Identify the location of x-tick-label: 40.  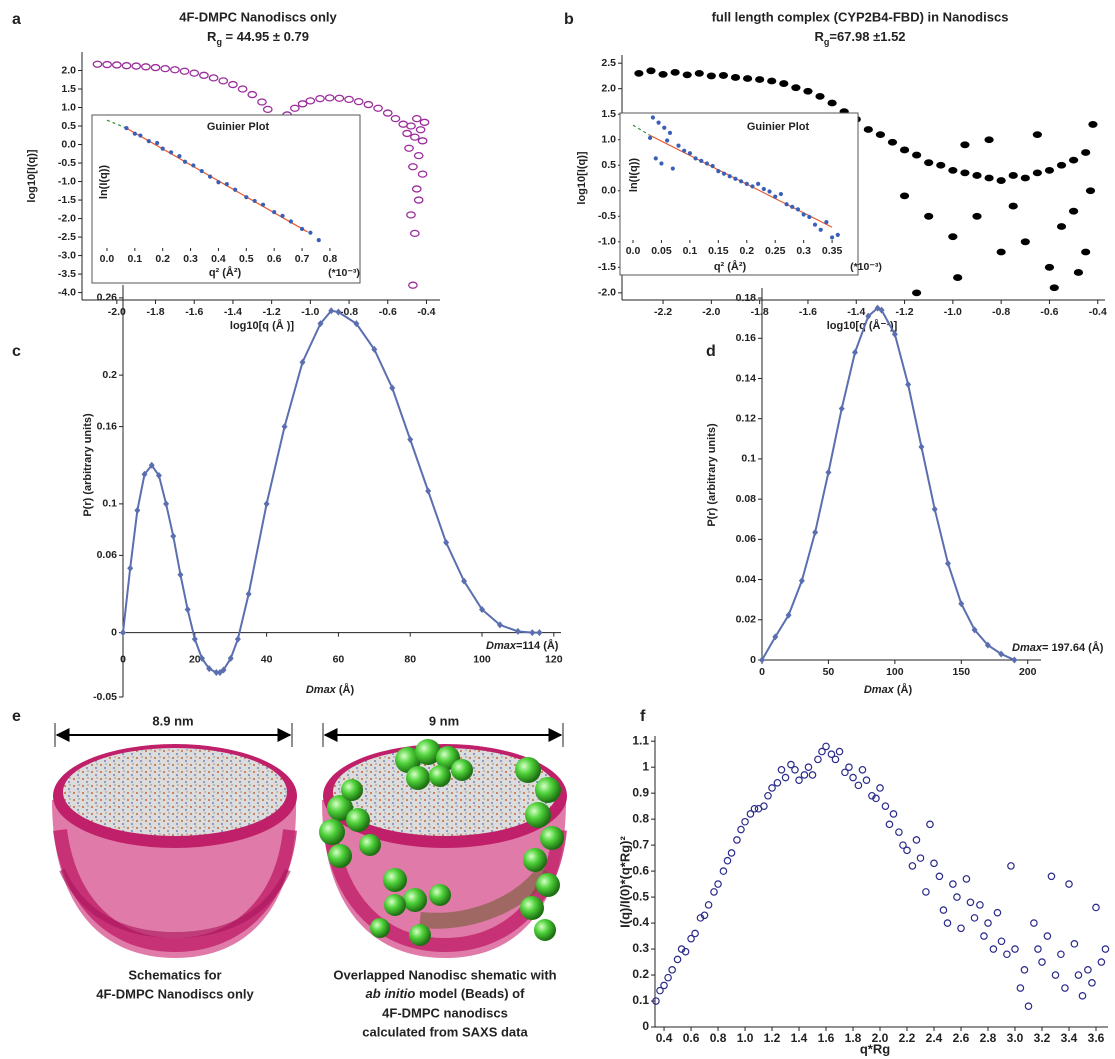
(267, 659).